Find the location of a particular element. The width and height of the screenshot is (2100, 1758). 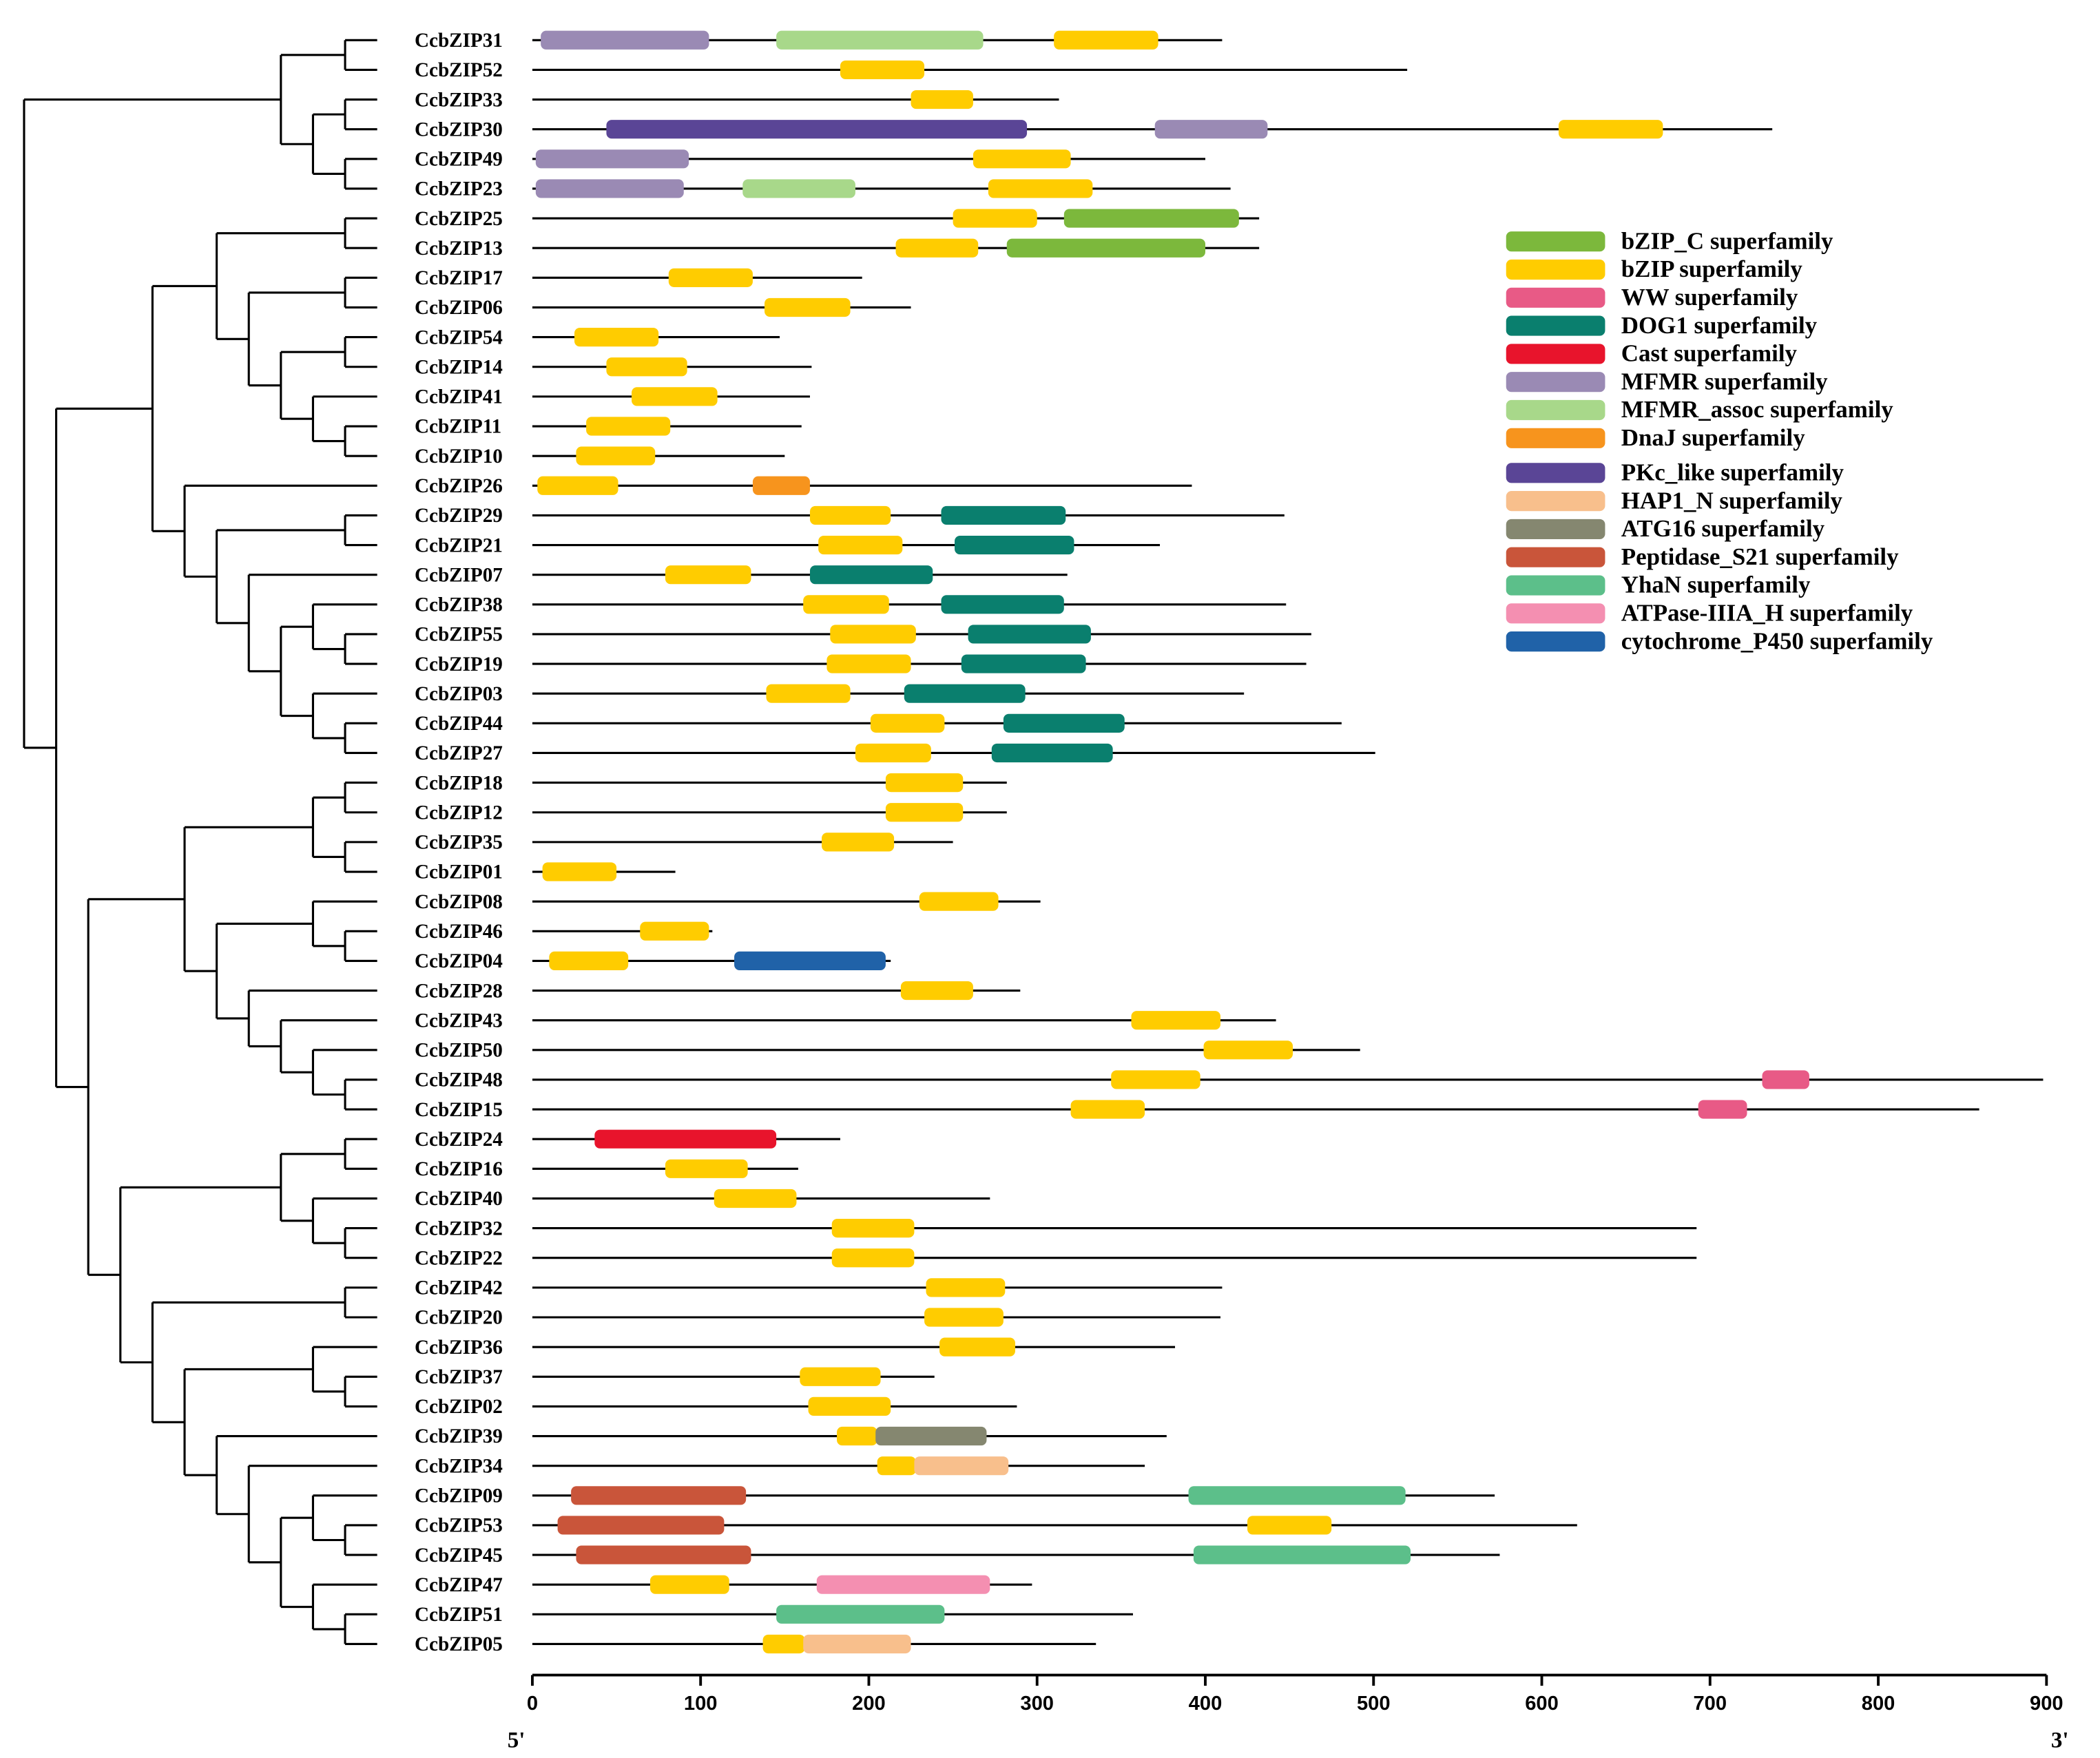

gene-label: CcbZIP54 is located at coordinates (459, 337).